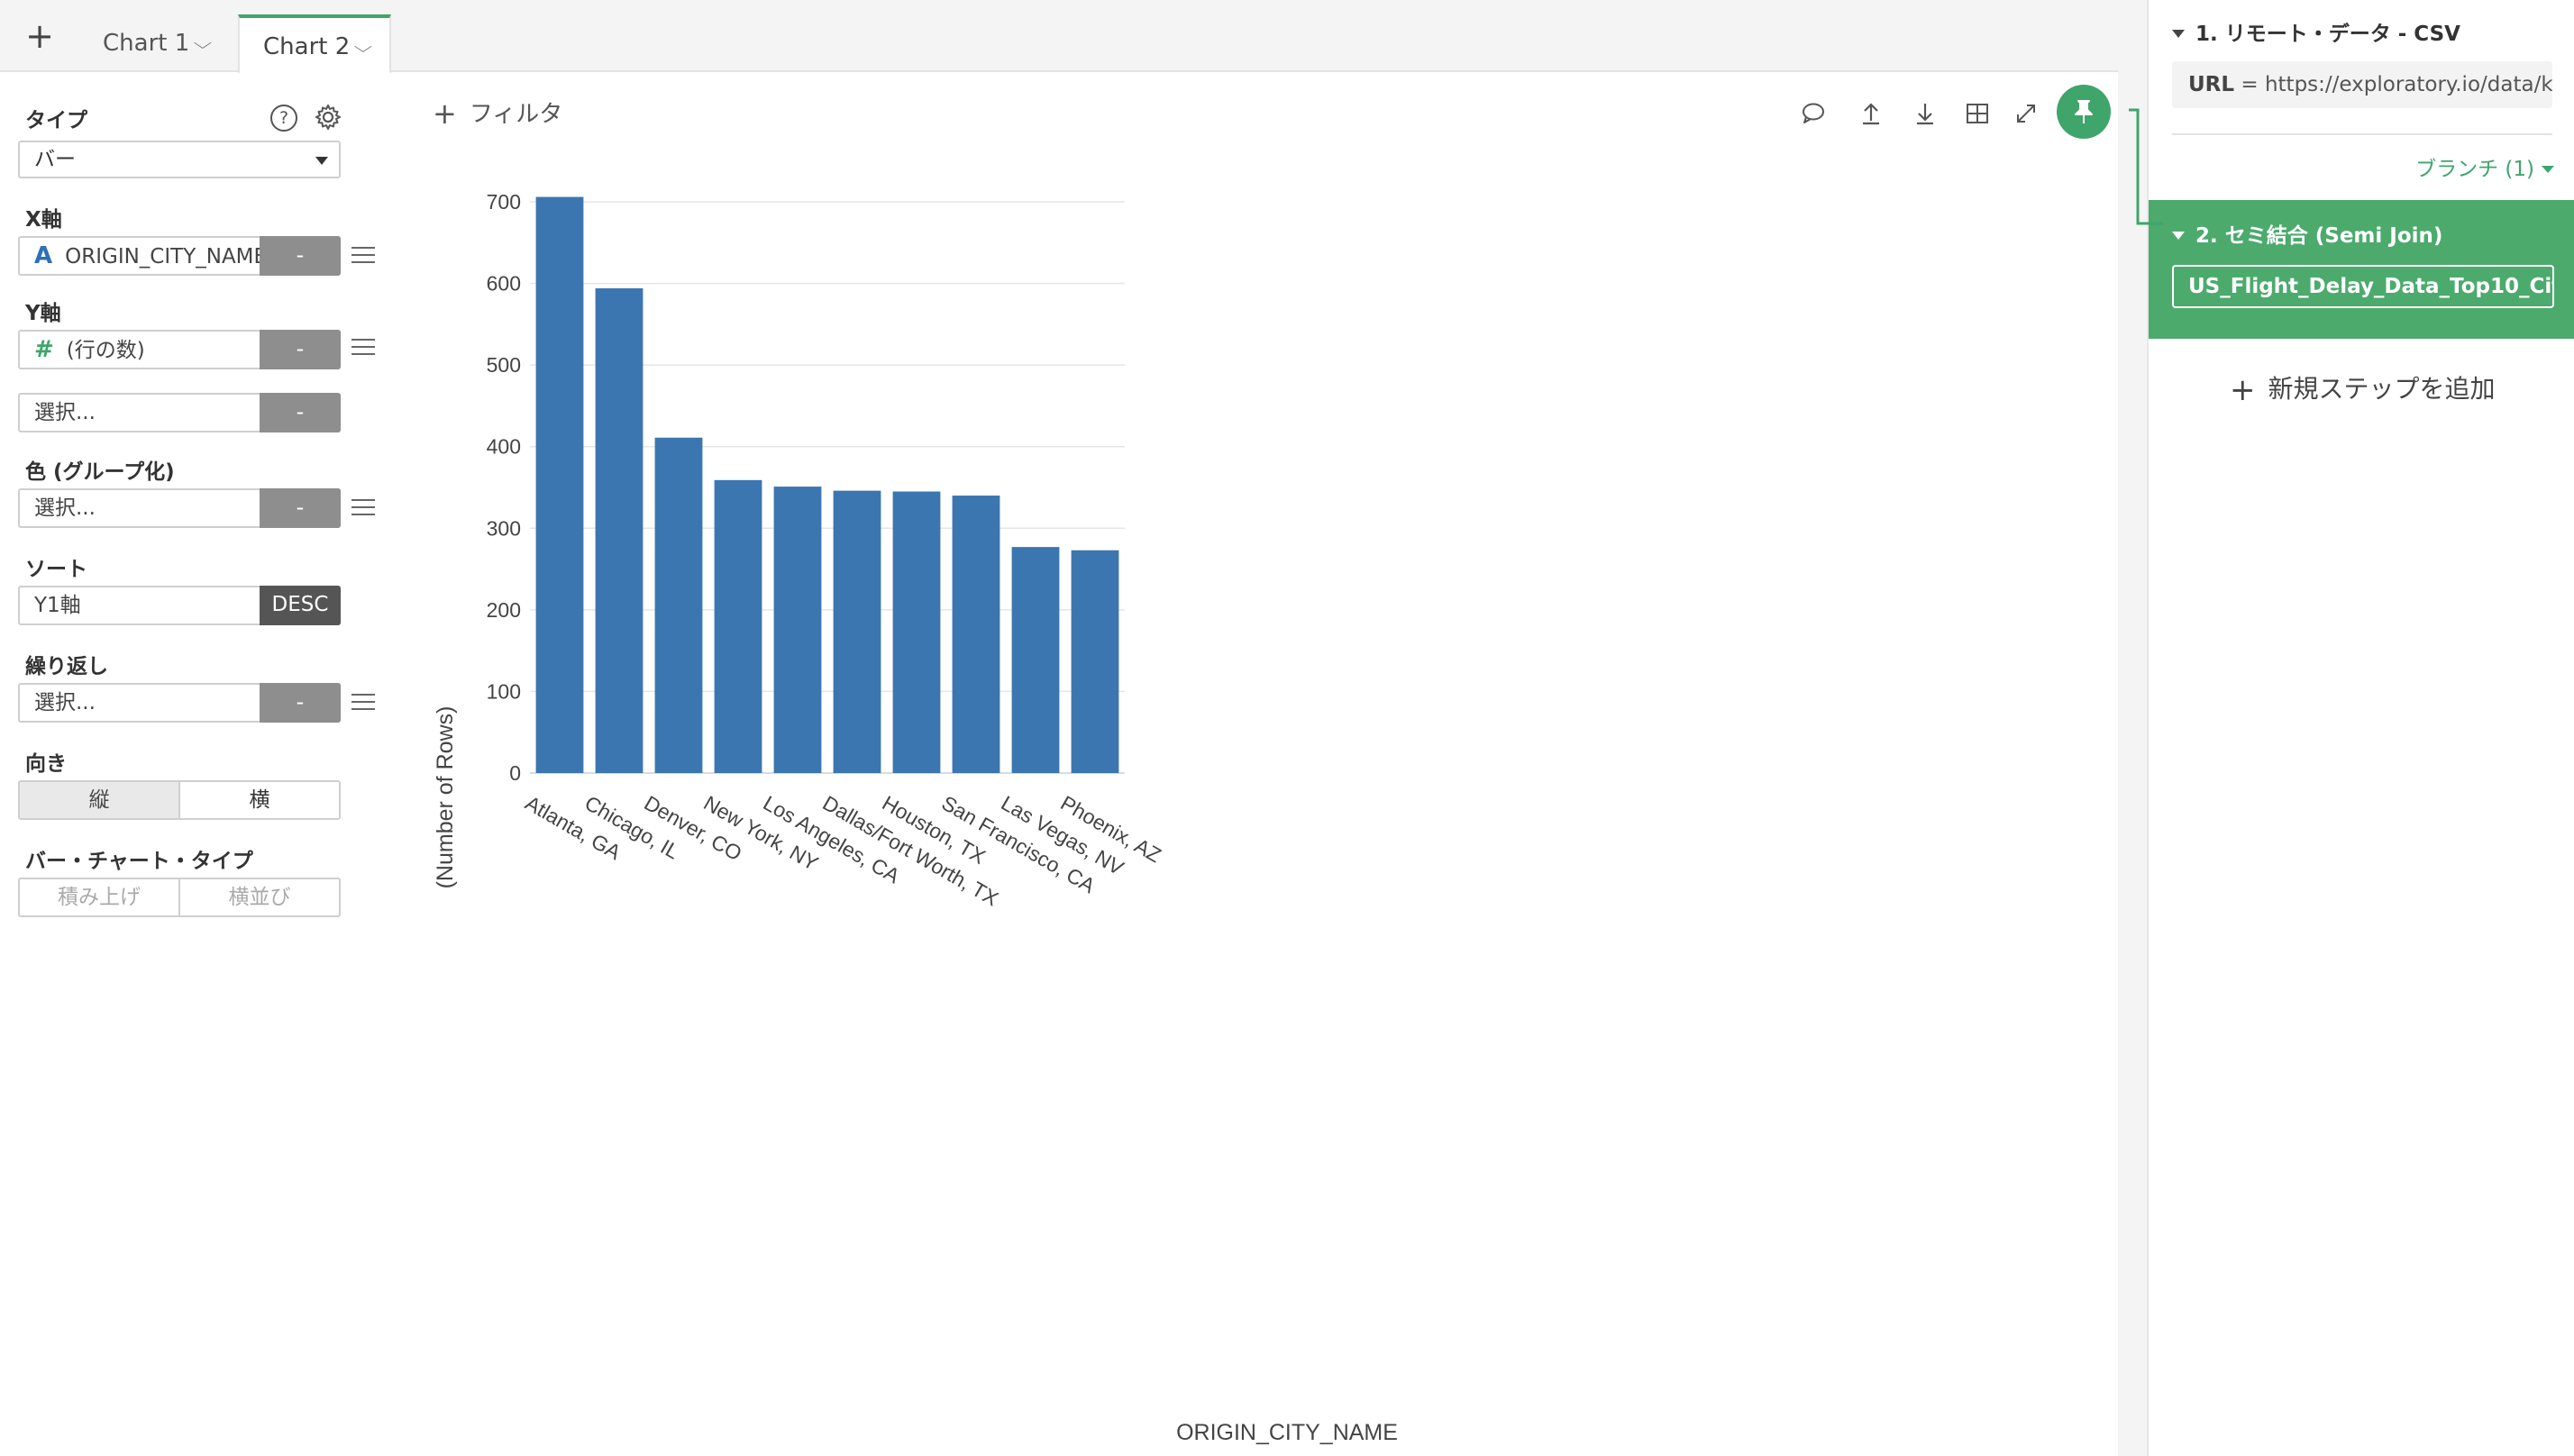  What do you see at coordinates (57, 605) in the screenshot?
I see `sort-value: Y1軸` at bounding box center [57, 605].